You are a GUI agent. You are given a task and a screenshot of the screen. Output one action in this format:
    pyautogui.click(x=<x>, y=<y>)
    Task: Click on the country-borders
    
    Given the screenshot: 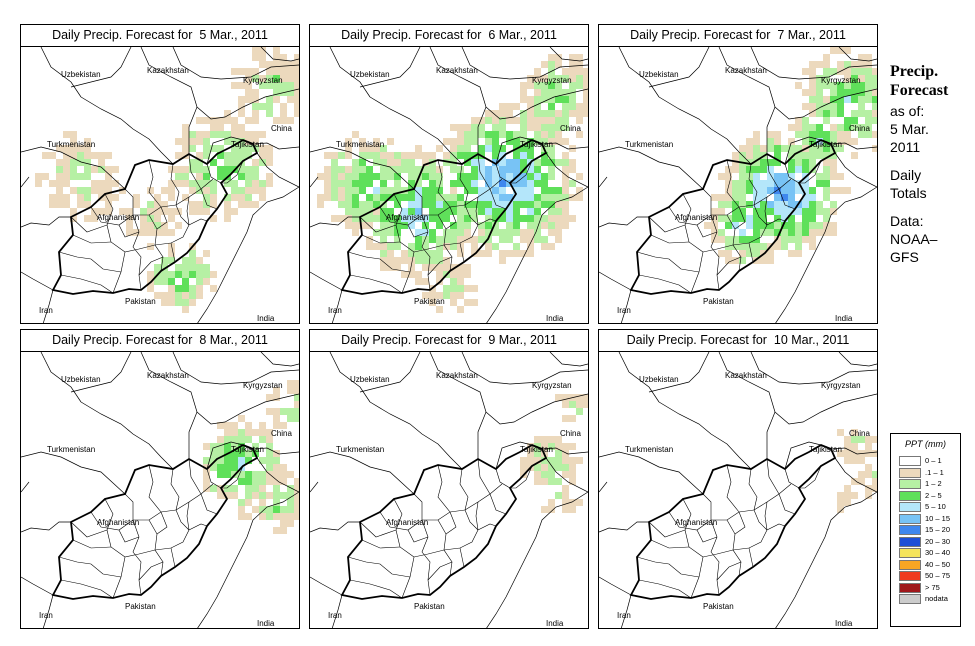 What is the action you would take?
    pyautogui.click(x=738, y=185)
    